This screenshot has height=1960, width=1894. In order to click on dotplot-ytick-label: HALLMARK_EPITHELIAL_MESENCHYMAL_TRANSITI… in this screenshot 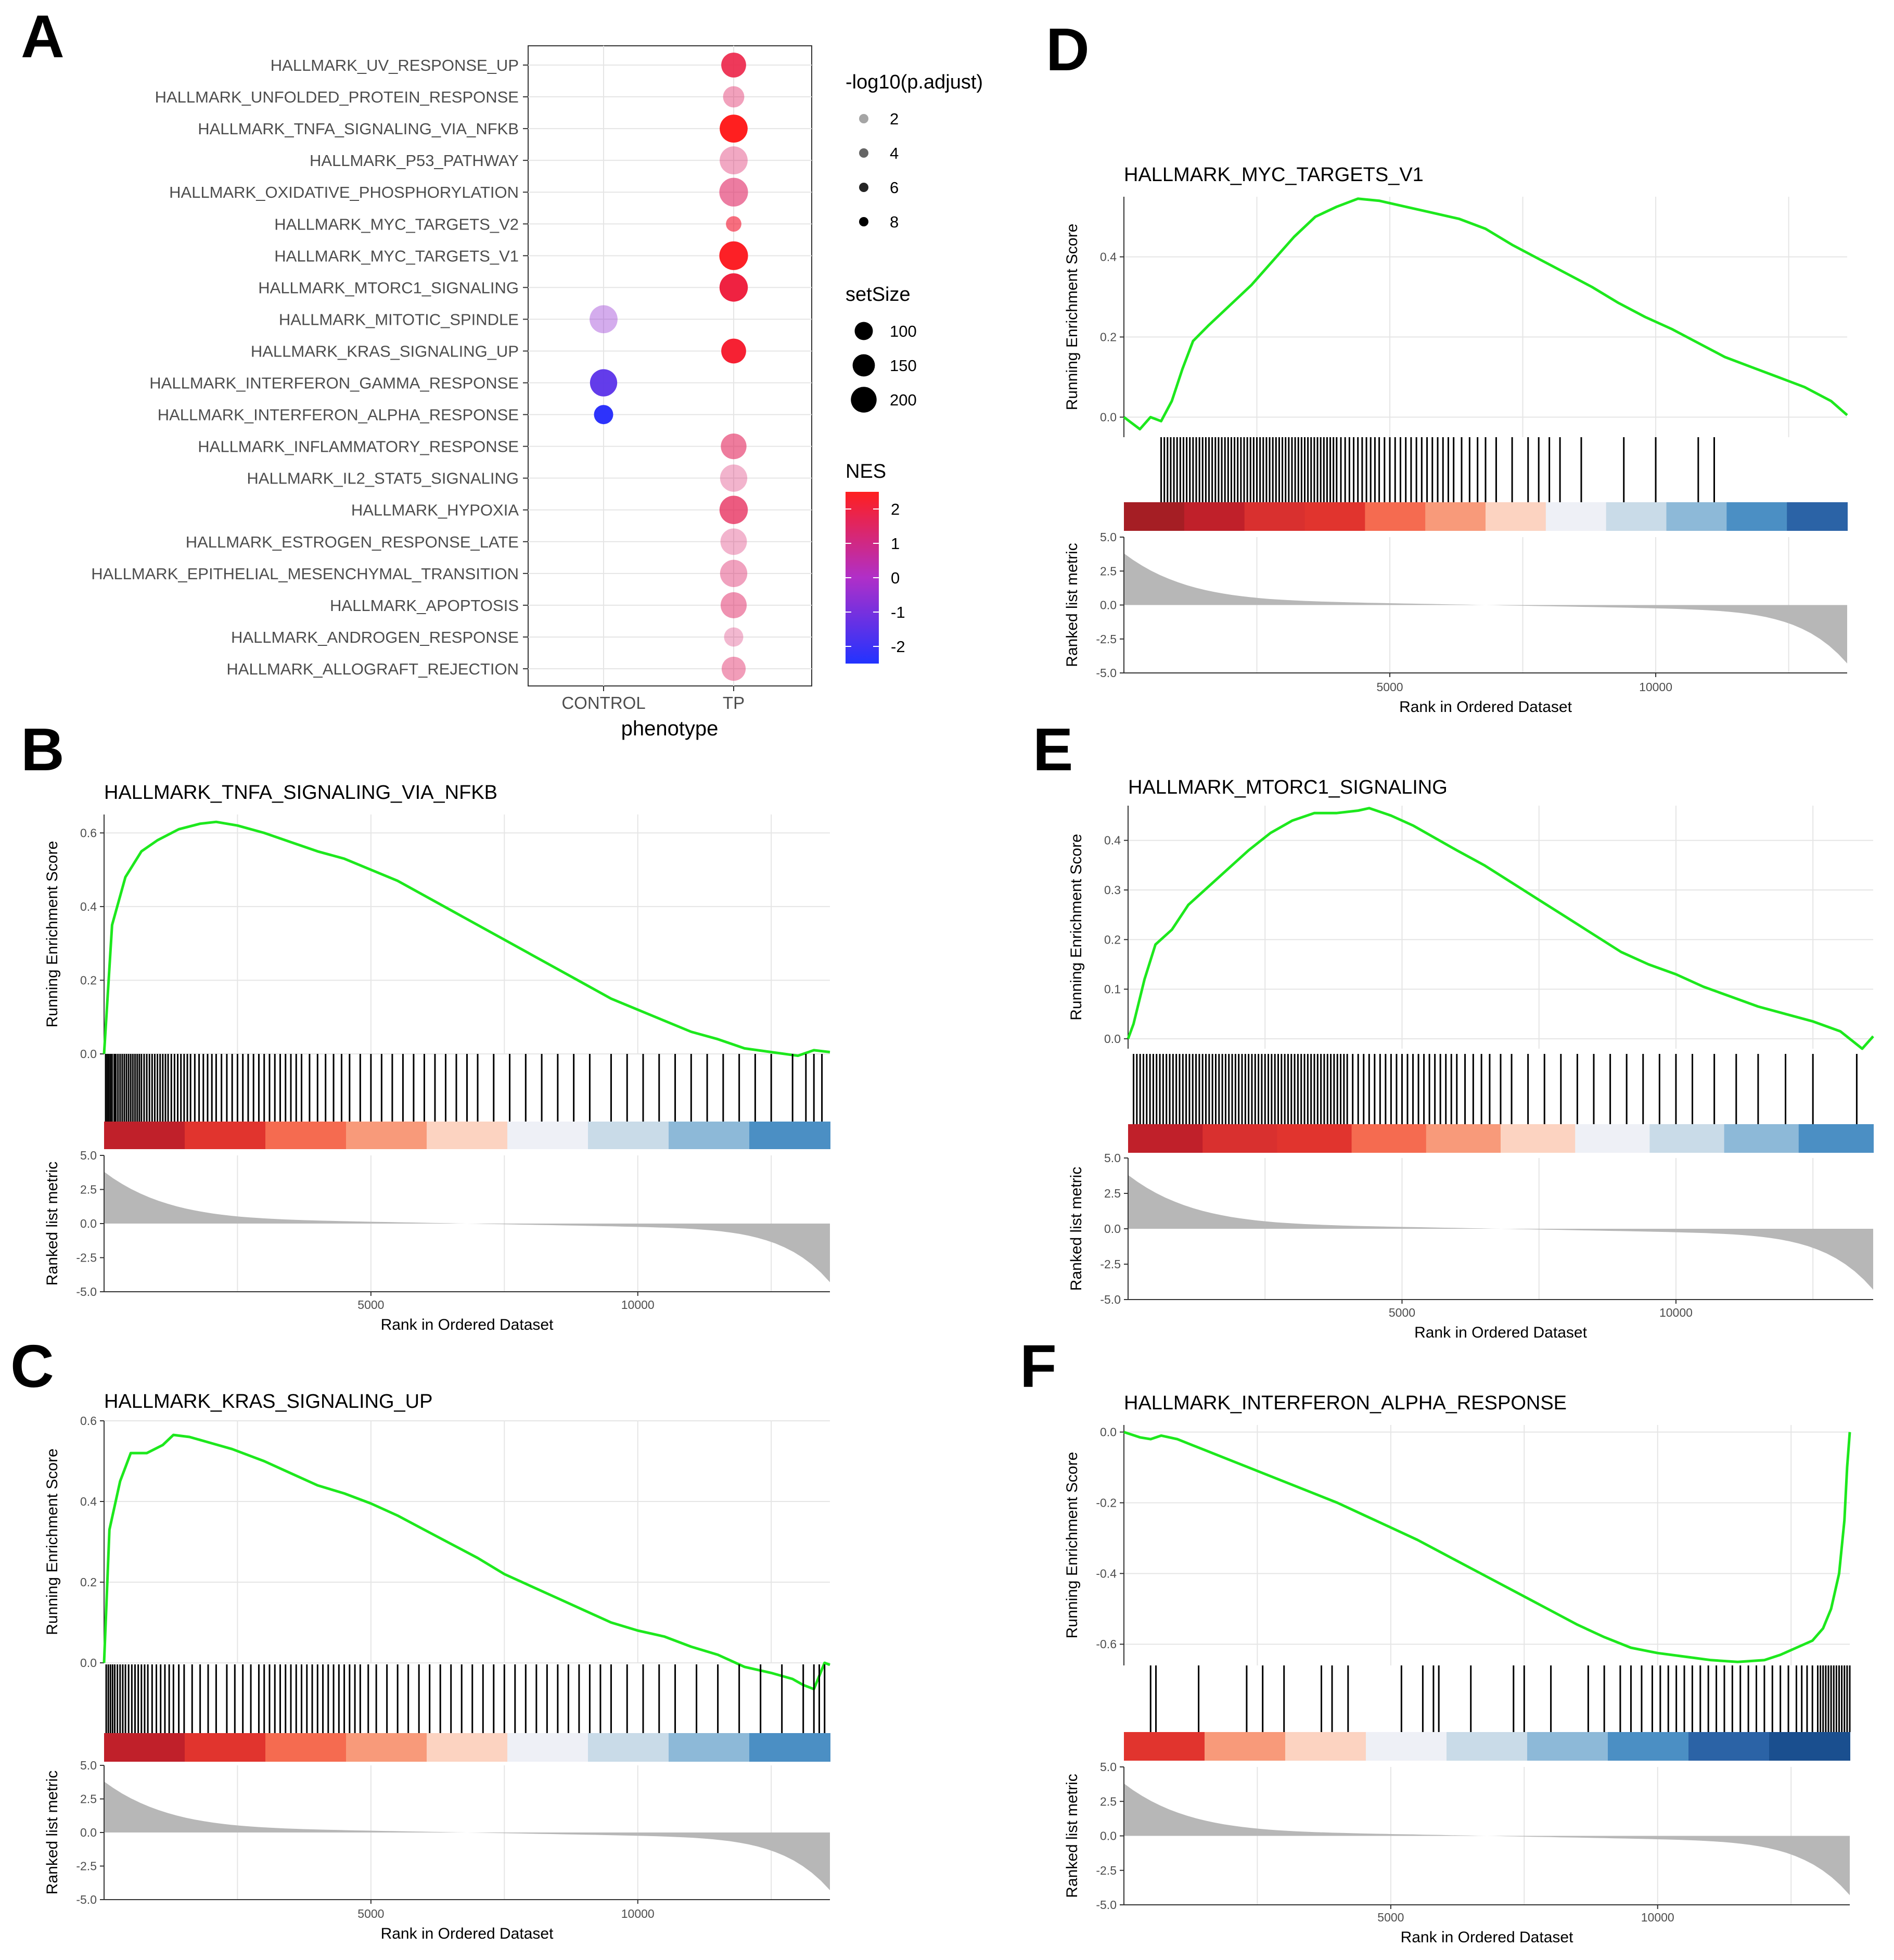, I will do `click(305, 574)`.